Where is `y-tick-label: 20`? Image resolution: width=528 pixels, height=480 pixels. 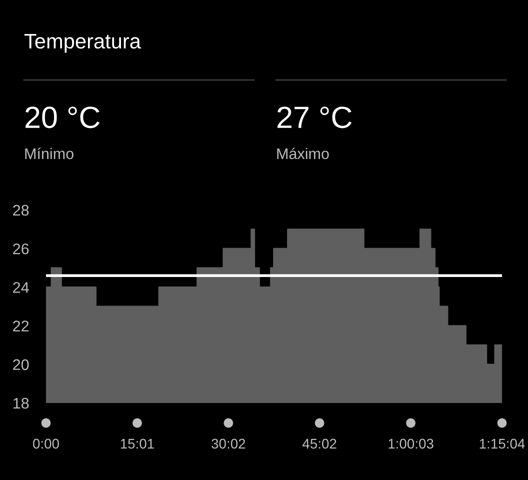
y-tick-label: 20 is located at coordinates (21, 364).